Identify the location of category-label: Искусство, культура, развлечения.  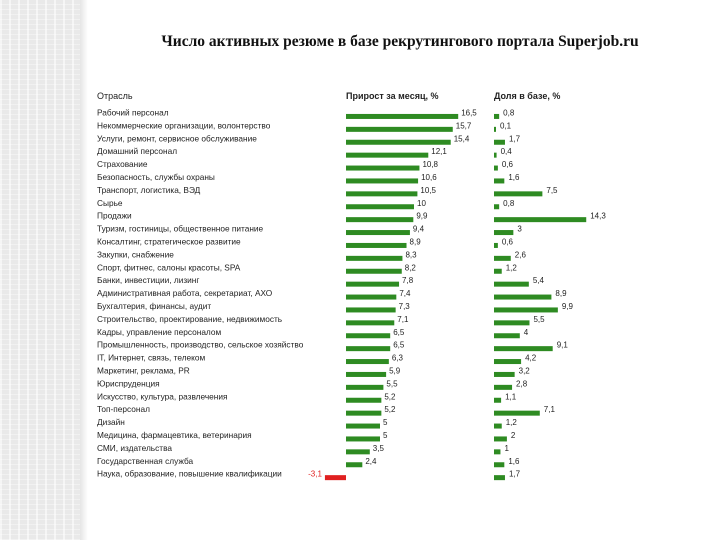
(162, 396).